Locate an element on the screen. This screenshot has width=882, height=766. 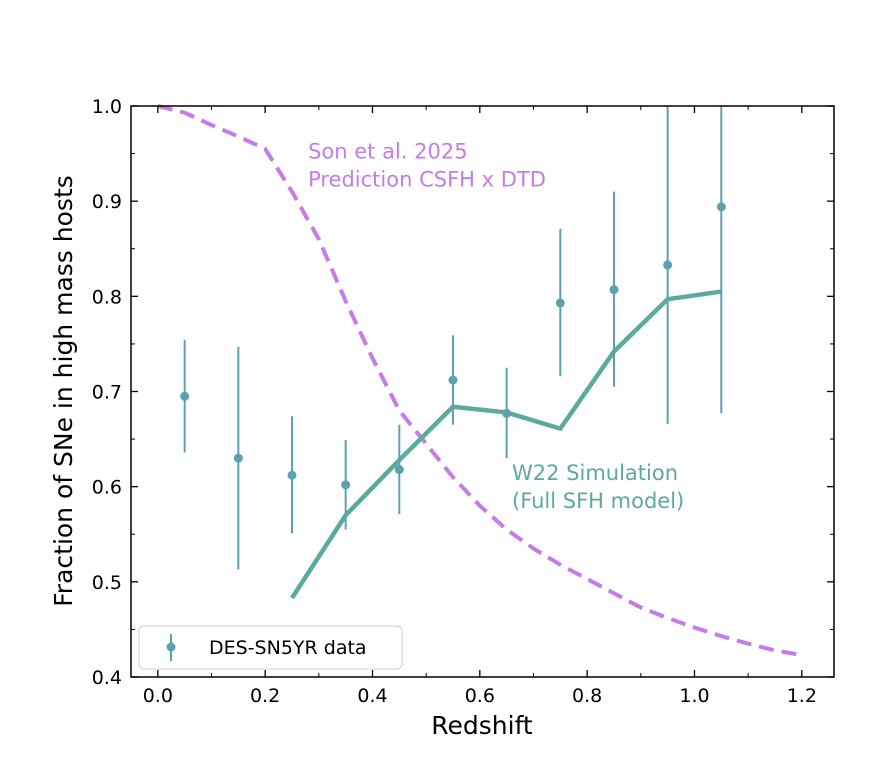
legend-box is located at coordinates (270, 647).